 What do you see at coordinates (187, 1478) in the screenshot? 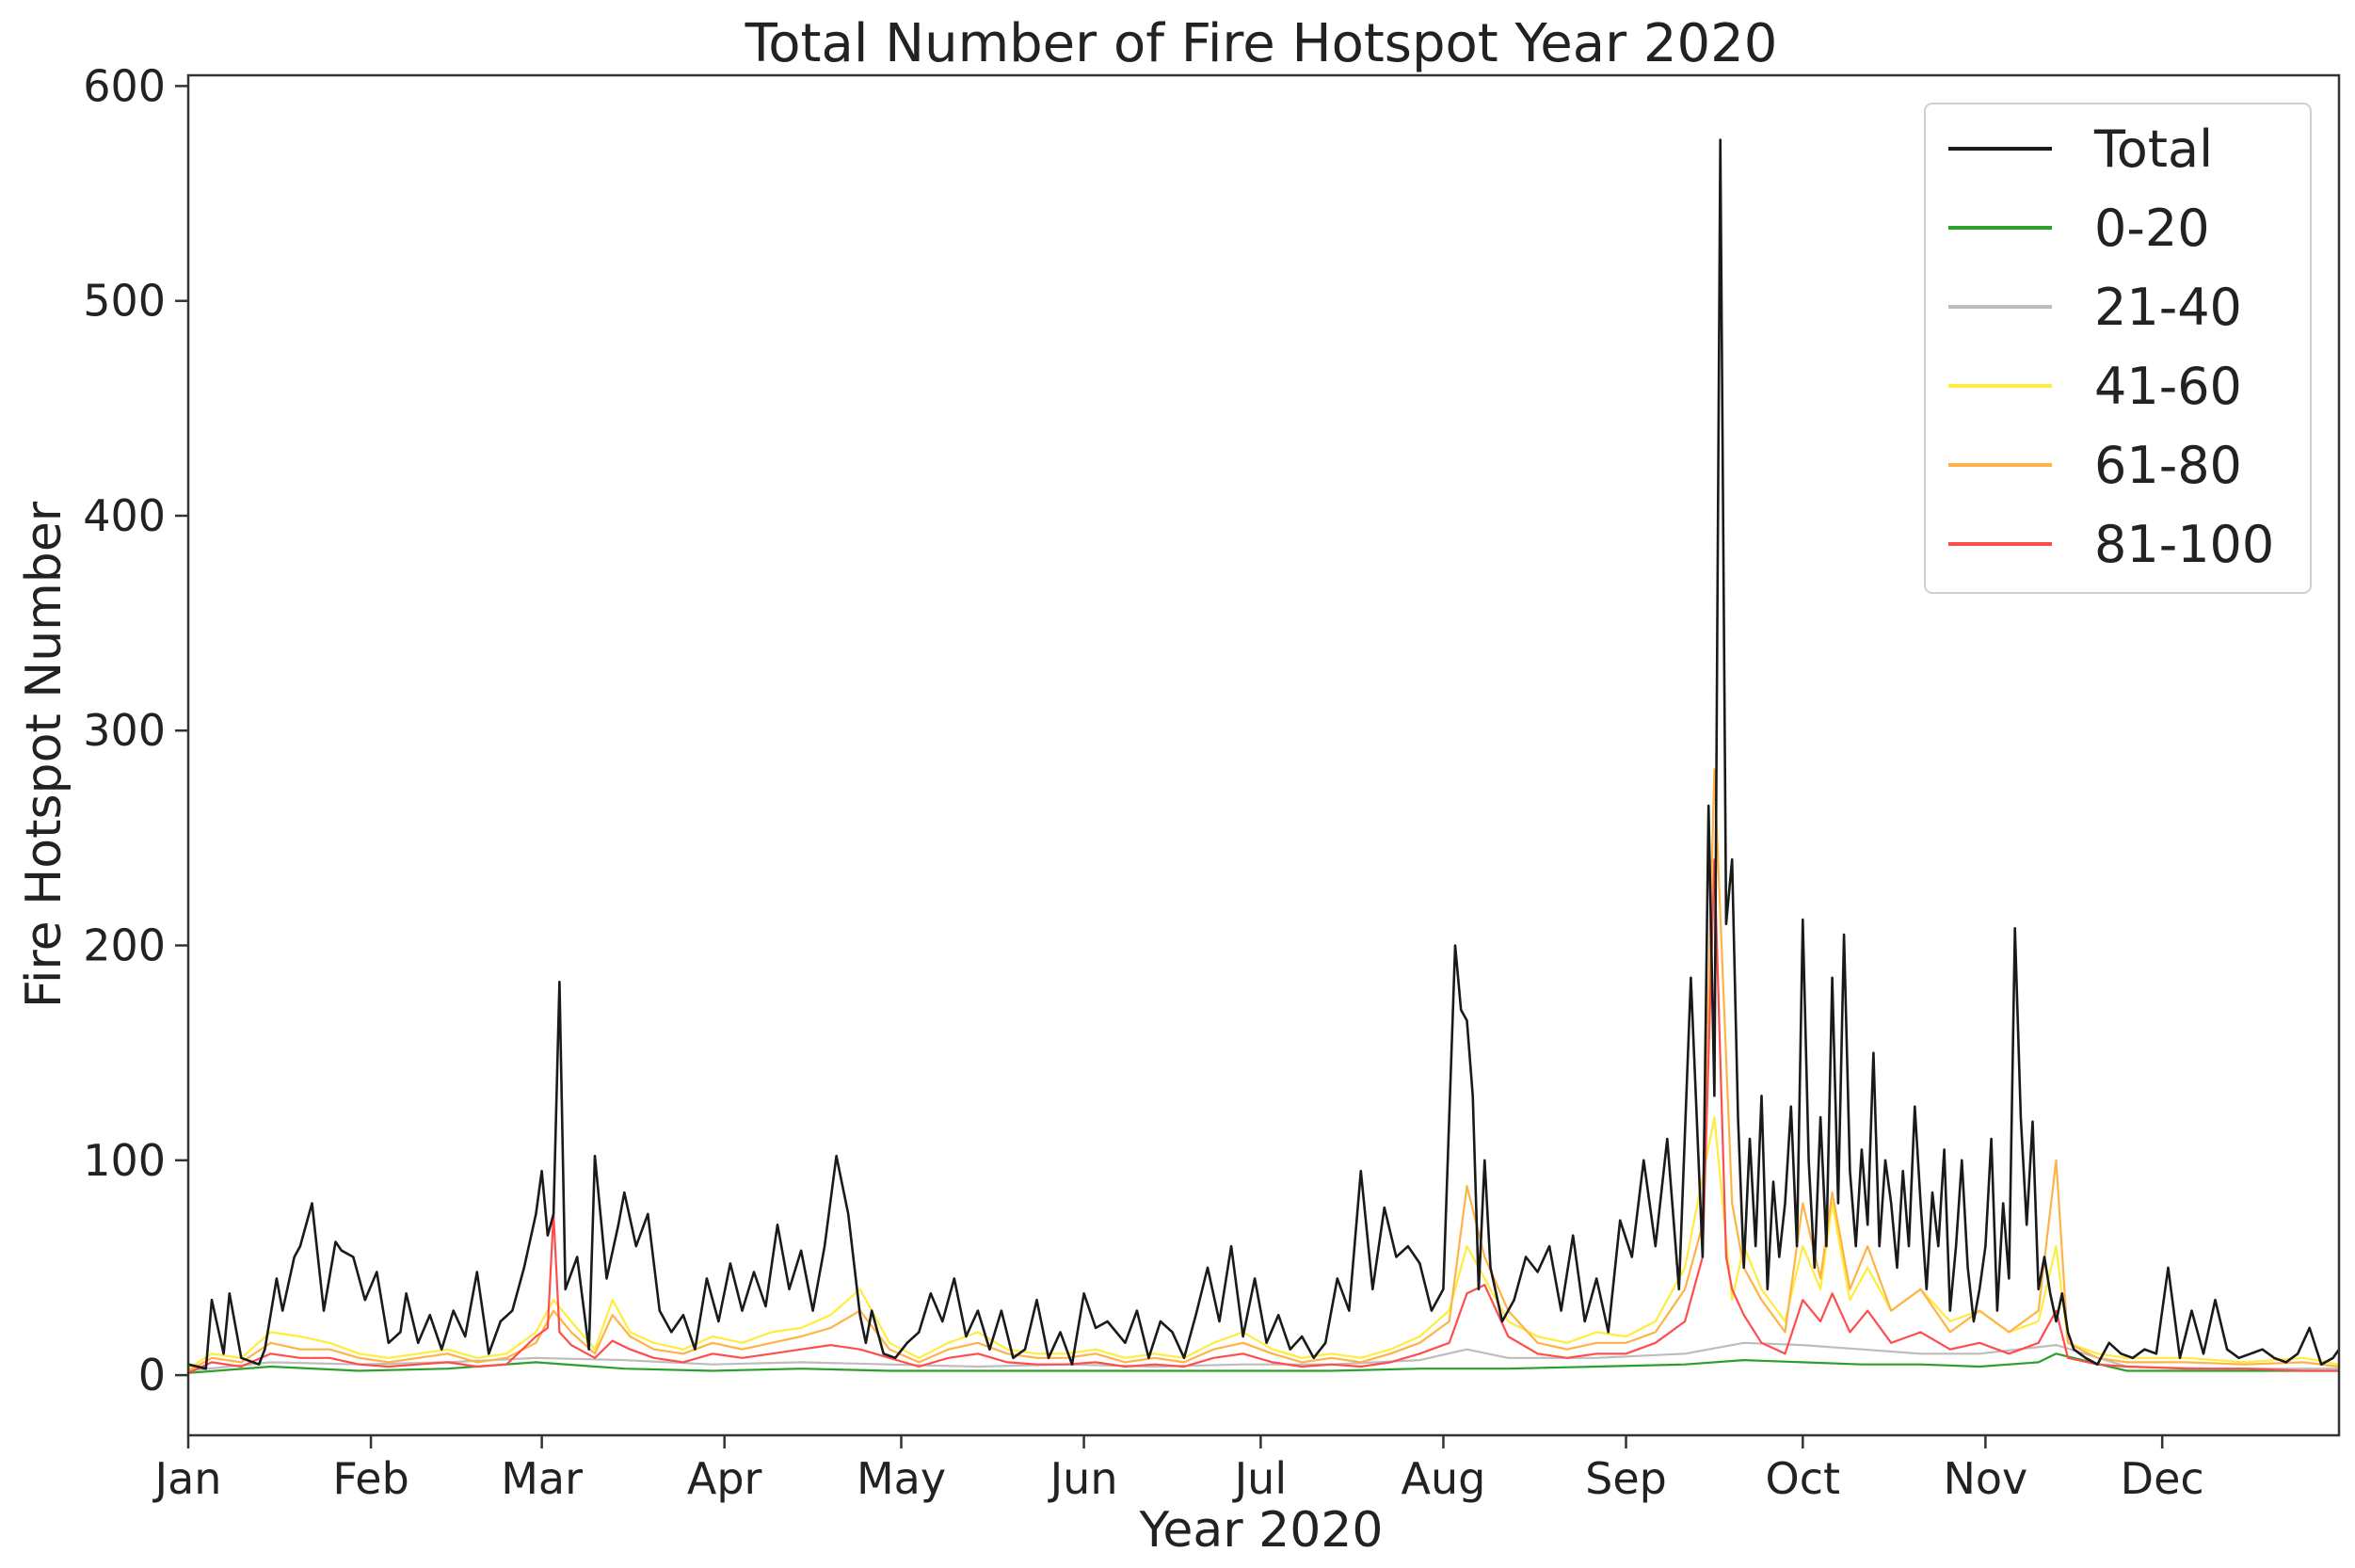
I see `x-tick-label: Jan` at bounding box center [187, 1478].